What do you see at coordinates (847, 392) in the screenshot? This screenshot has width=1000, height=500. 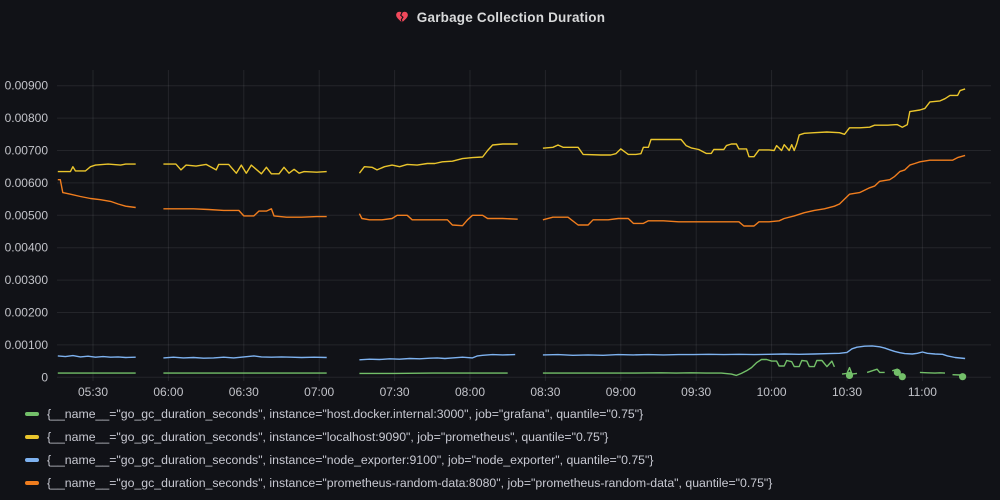 I see `x-tick-label: 10:30` at bounding box center [847, 392].